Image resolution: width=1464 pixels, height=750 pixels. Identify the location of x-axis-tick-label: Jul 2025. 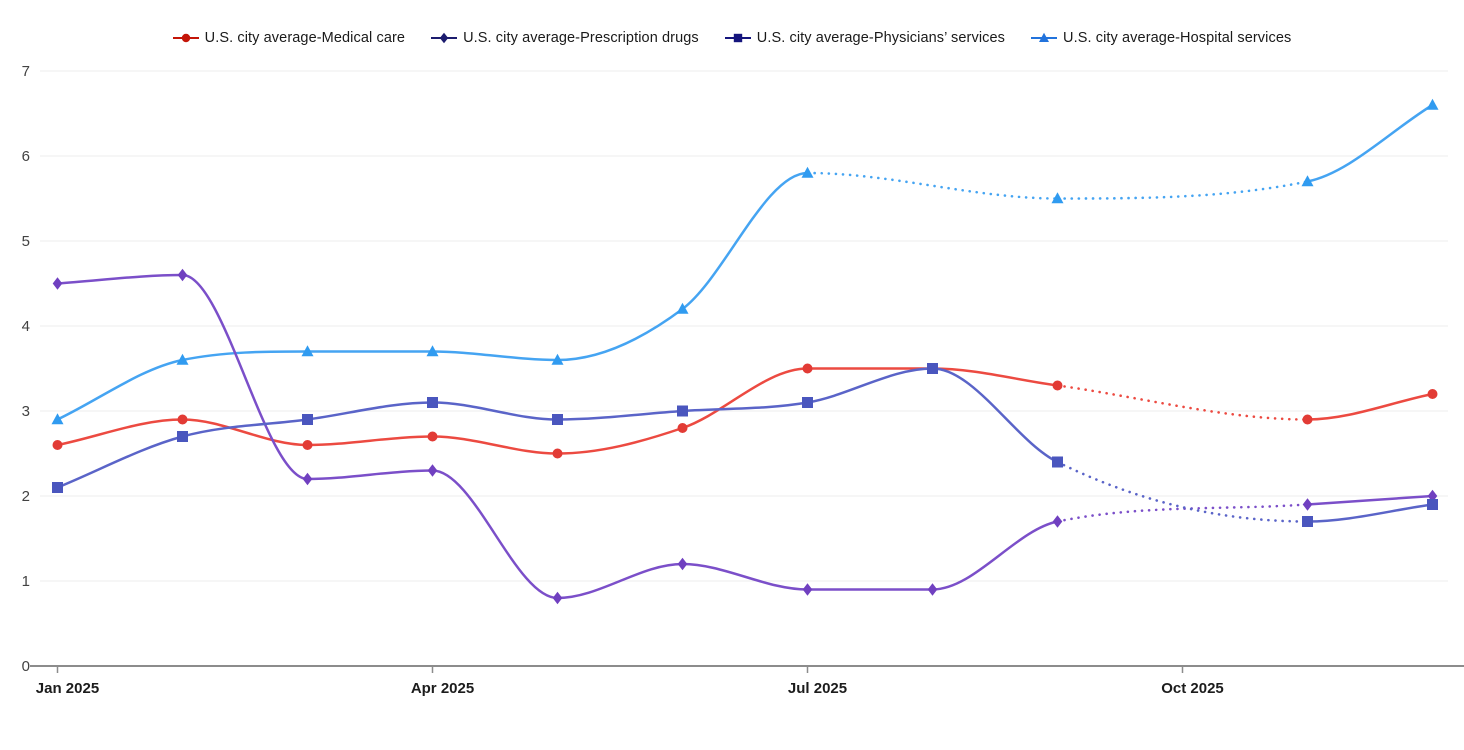
(817, 688).